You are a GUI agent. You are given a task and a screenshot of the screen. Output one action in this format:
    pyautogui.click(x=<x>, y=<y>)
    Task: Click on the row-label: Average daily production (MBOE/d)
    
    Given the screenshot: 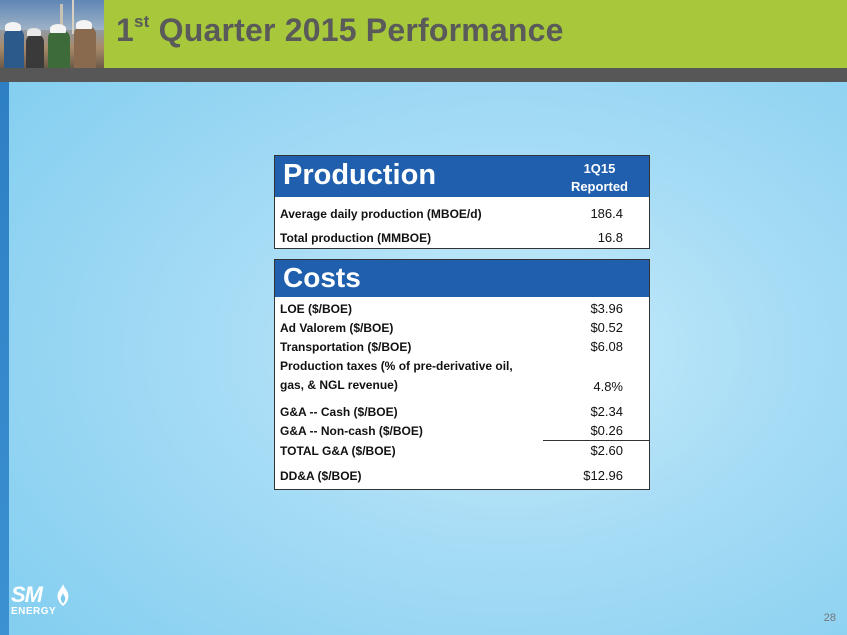 What is the action you would take?
    pyautogui.click(x=381, y=214)
    